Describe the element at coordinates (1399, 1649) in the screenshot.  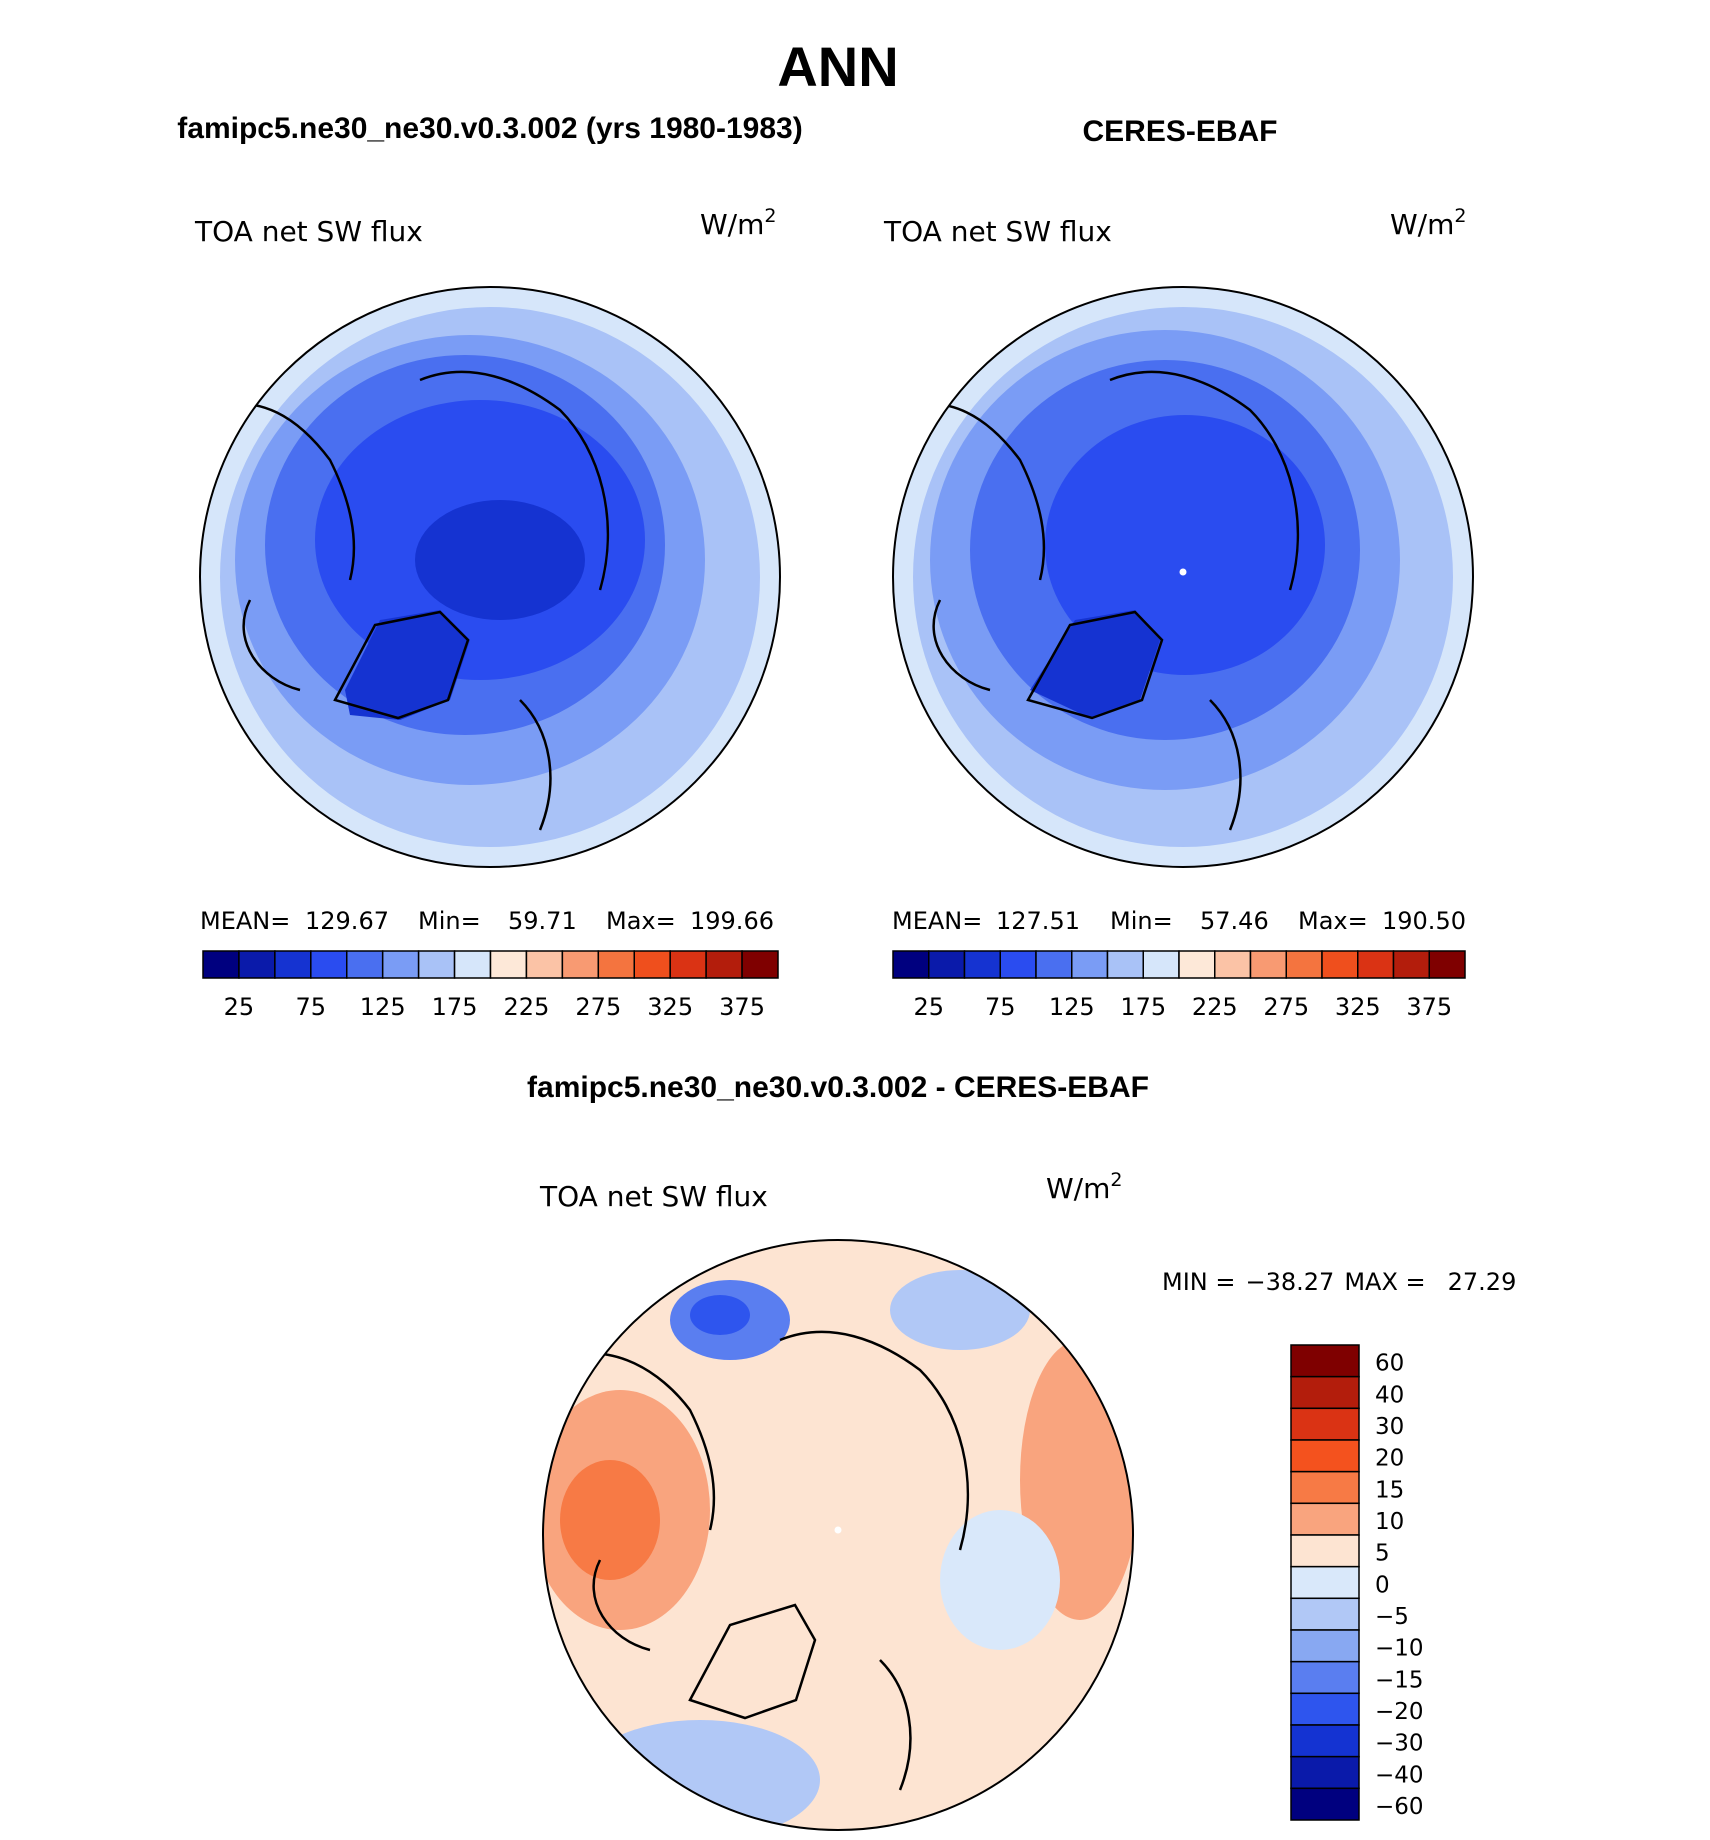
I see `colorbar-diff-tick-label: −10` at that location.